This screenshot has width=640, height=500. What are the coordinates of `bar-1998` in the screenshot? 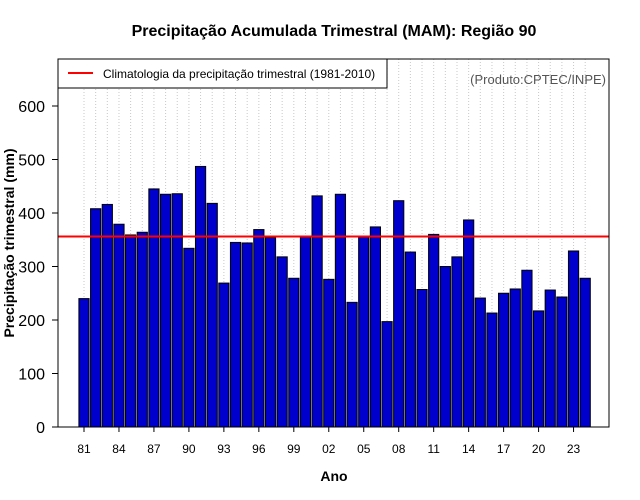 It's located at (282, 342).